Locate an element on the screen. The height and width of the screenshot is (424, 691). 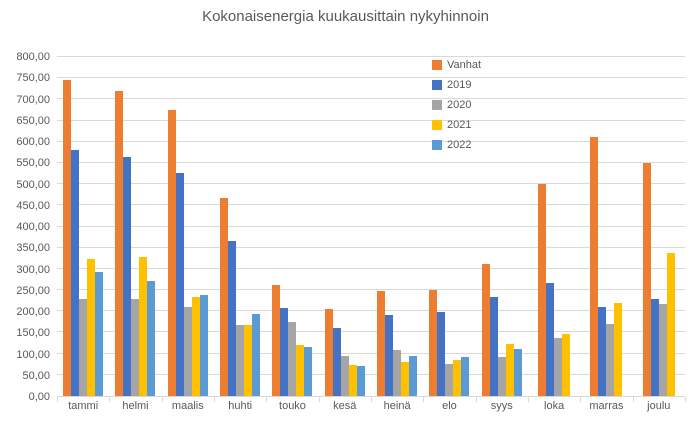
bar-vanhat-kesä is located at coordinates (328, 352).